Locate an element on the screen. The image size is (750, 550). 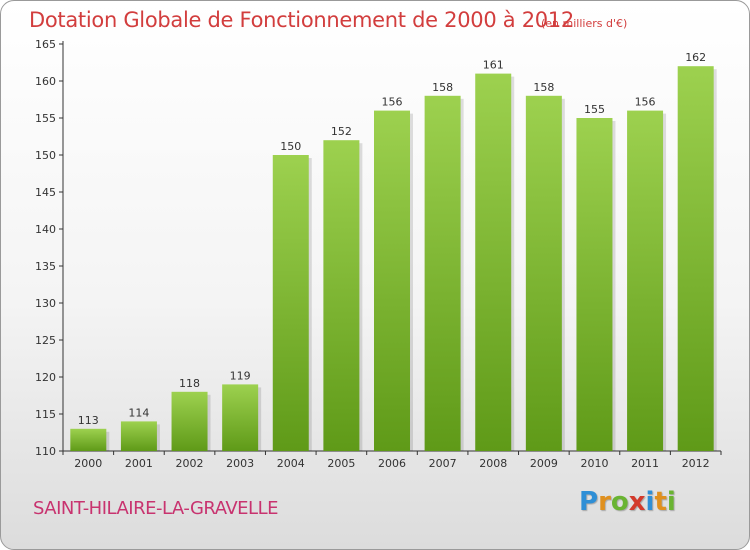
proxiti-logo: Proxiti is located at coordinates (627, 502).